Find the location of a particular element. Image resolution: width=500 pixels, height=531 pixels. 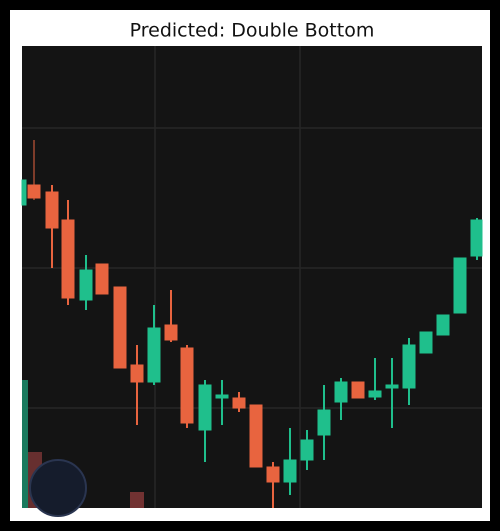

logo is located at coordinates (58, 488).